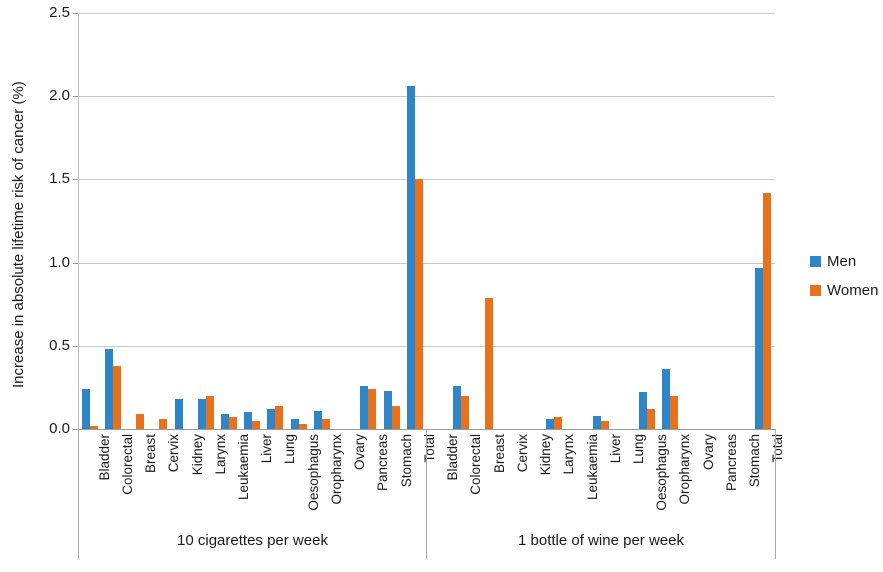  Describe the element at coordinates (372, 409) in the screenshot. I see `bar-group0-pancreas-women` at that location.